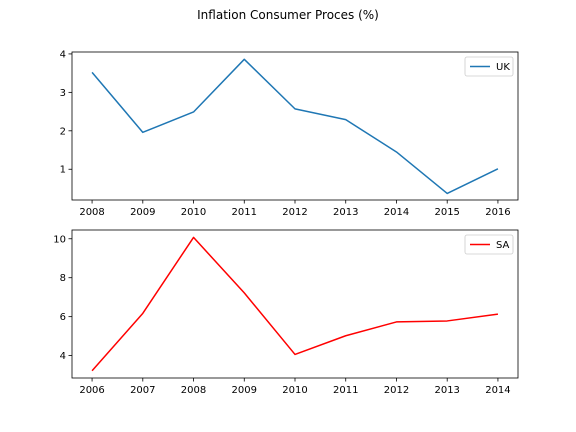  What do you see at coordinates (489, 66) in the screenshot?
I see `legend: UK` at bounding box center [489, 66].